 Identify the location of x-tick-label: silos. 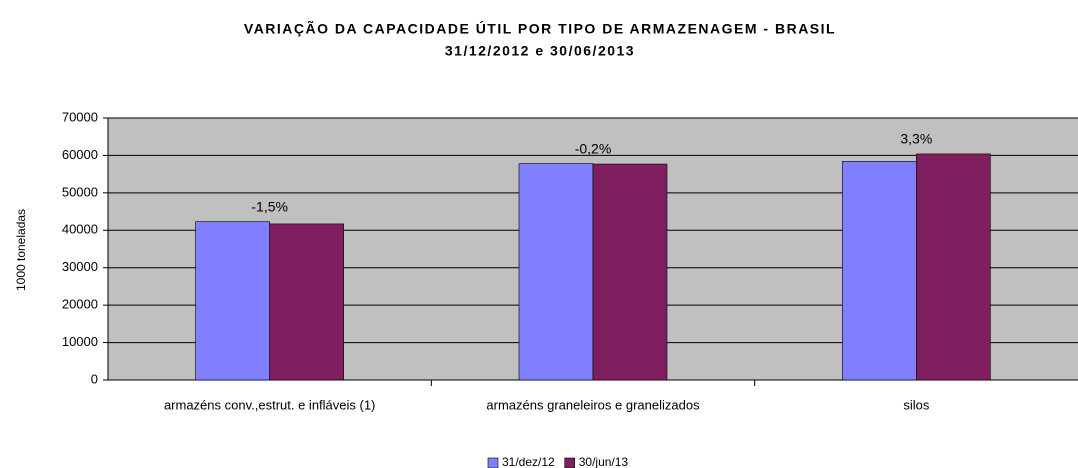
(916, 404).